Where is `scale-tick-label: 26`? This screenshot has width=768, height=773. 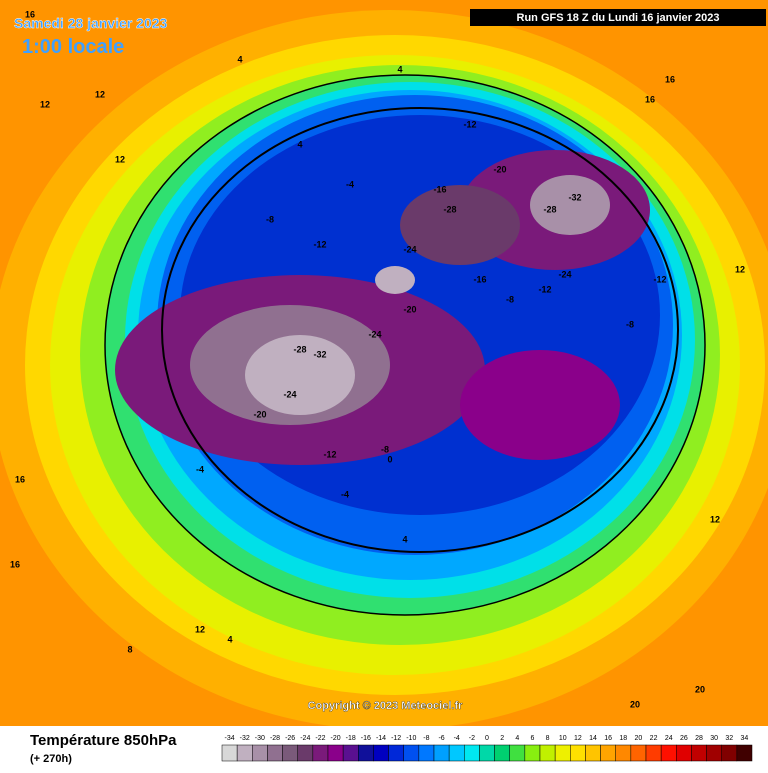
scale-tick-label: 26 is located at coordinates (684, 738).